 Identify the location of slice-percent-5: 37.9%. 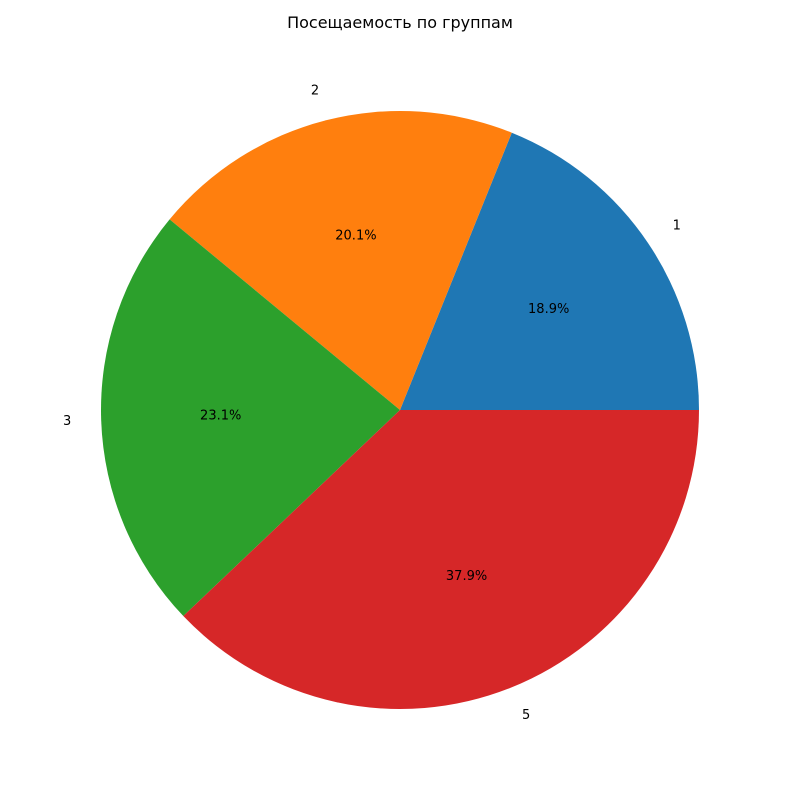
(466, 576).